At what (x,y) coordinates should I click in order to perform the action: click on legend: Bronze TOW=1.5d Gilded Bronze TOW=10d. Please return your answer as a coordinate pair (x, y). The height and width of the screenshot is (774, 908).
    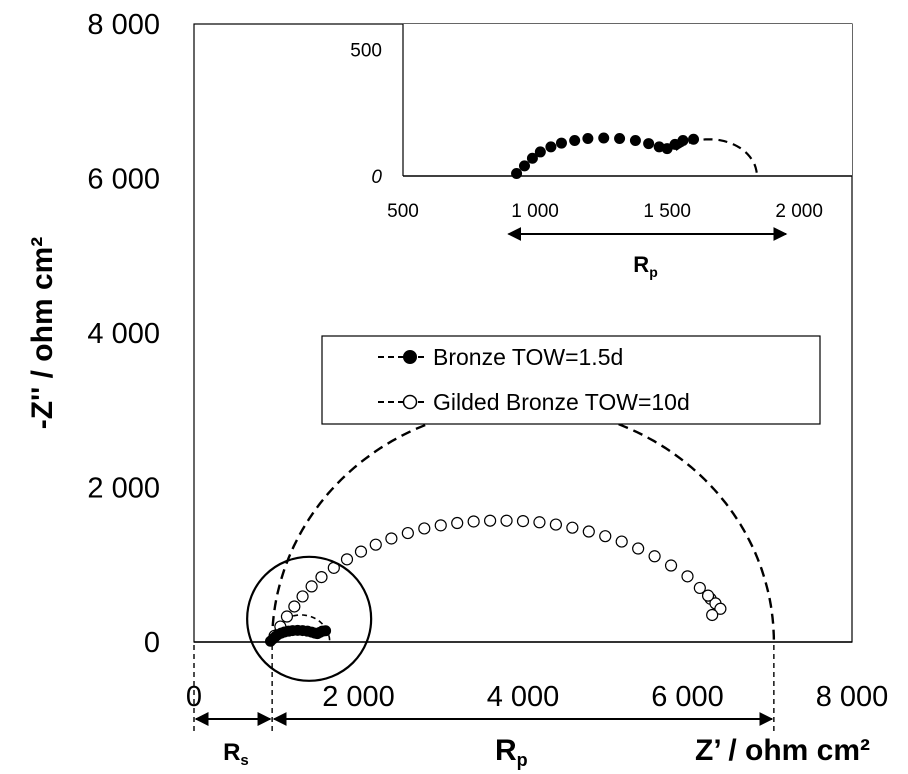
    Looking at the image, I should click on (571, 380).